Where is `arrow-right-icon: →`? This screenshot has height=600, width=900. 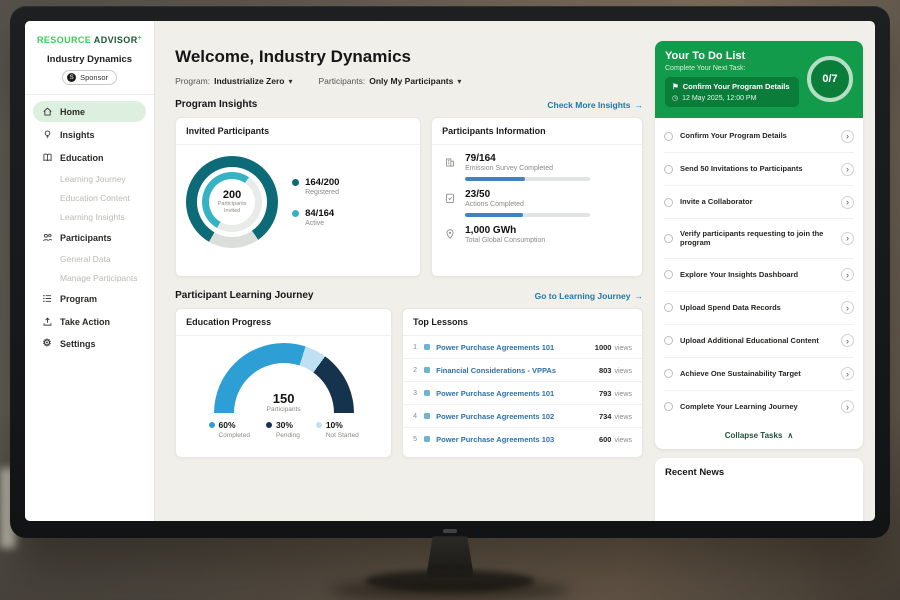
arrow-right-icon: → is located at coordinates (639, 295).